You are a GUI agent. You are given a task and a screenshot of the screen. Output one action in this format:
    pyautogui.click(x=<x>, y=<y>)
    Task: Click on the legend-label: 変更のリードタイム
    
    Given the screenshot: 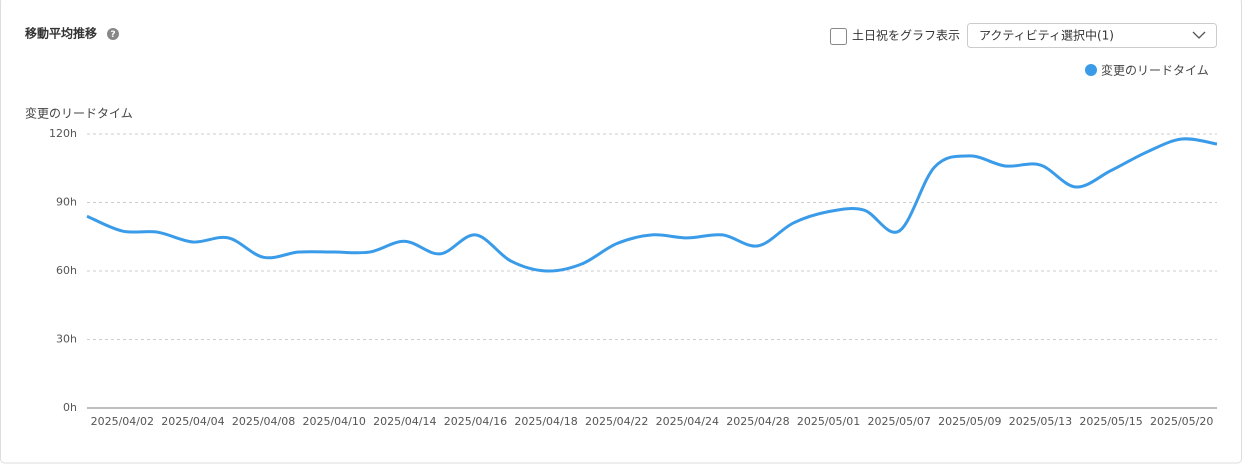 What is the action you would take?
    pyautogui.click(x=1155, y=70)
    